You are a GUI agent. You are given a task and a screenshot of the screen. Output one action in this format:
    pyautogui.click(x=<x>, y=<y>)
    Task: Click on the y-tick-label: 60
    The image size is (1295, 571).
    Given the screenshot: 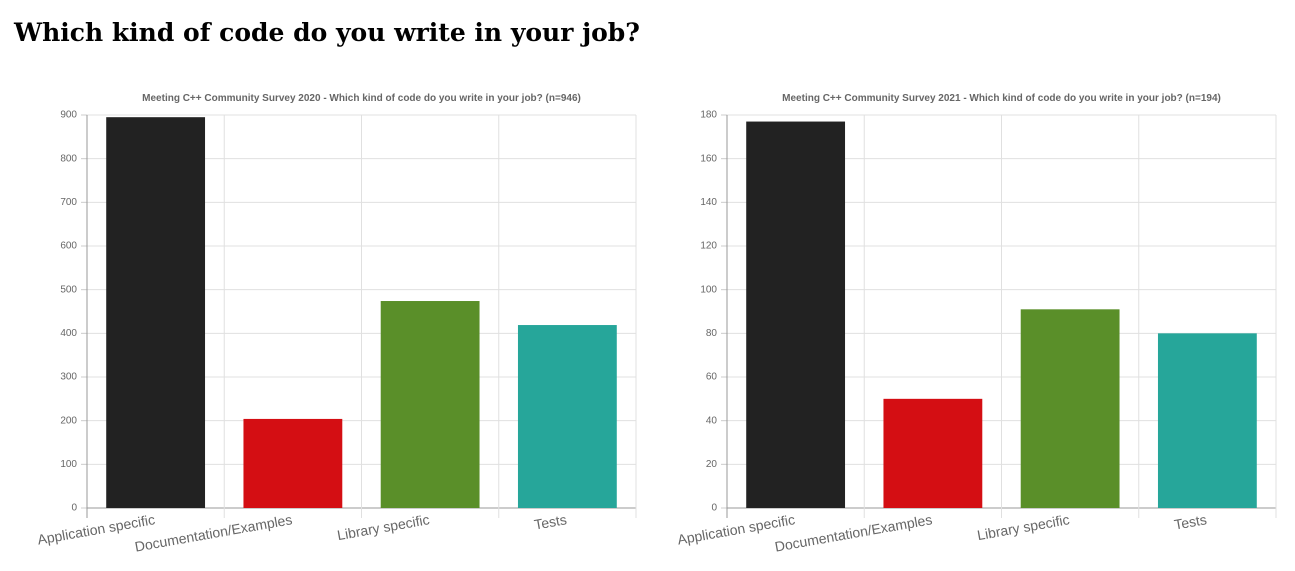 What is the action you would take?
    pyautogui.click(x=712, y=377)
    